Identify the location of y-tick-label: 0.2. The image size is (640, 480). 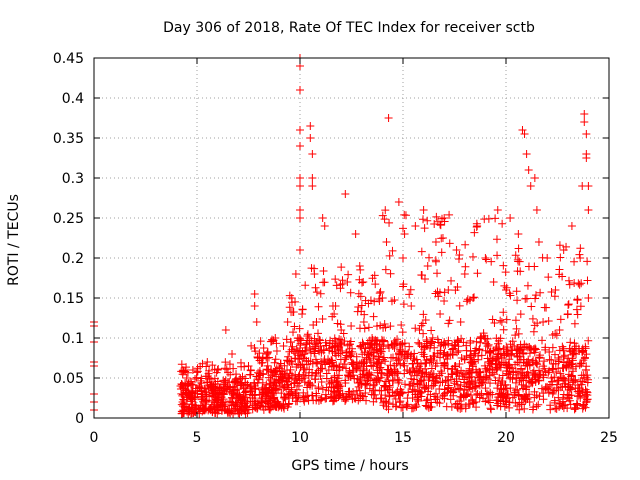
(73, 259).